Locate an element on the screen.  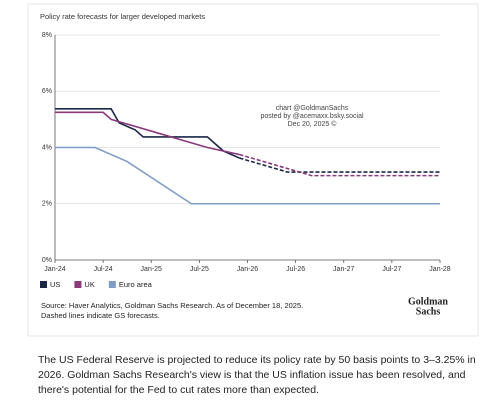
legend-label: US is located at coordinates (55, 284).